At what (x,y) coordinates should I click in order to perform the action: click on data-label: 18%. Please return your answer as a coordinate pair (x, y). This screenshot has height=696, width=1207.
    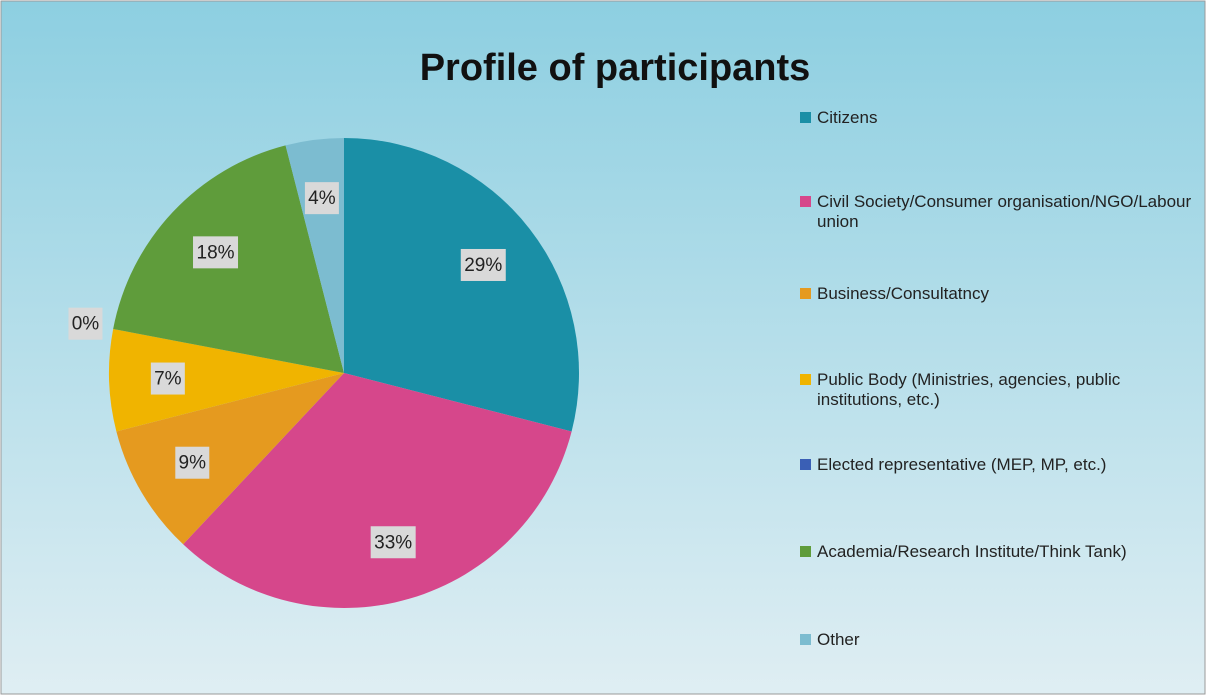
    Looking at the image, I should click on (216, 252).